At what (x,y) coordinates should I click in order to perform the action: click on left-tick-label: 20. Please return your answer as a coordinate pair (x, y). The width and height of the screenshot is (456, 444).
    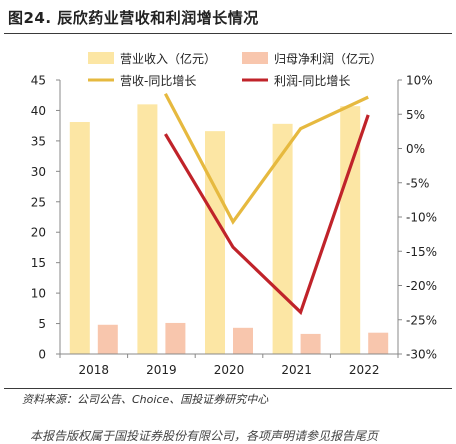
    Looking at the image, I should click on (38, 233).